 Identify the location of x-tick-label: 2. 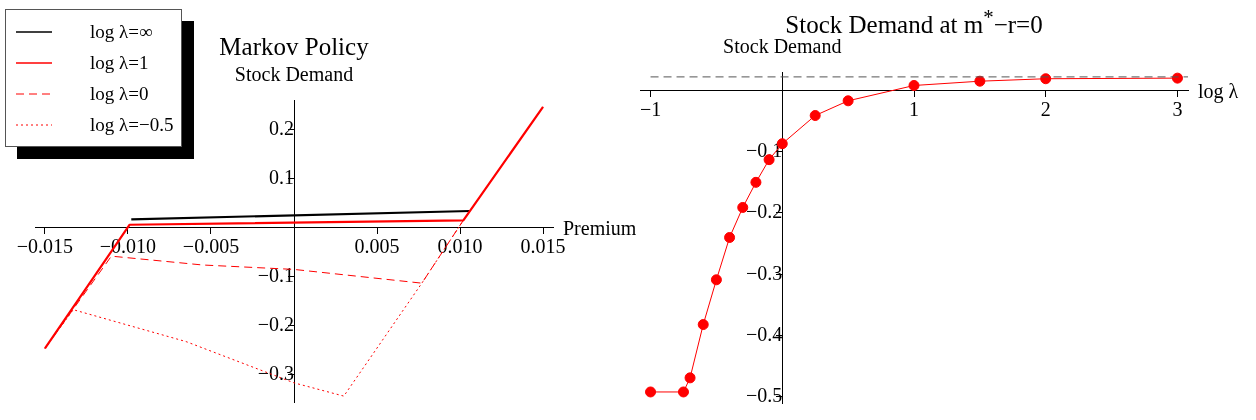
(1045, 108).